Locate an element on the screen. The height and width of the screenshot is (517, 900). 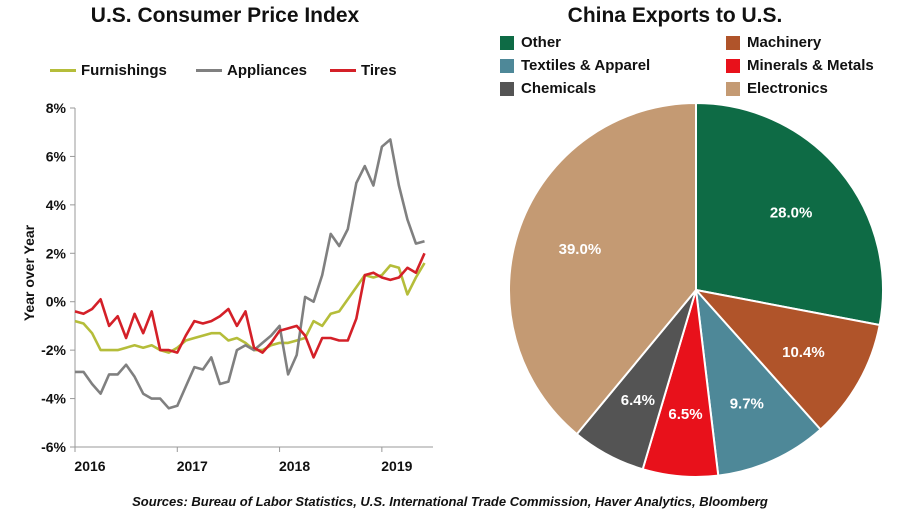
pie-slice-machinery is located at coordinates (787, 359).